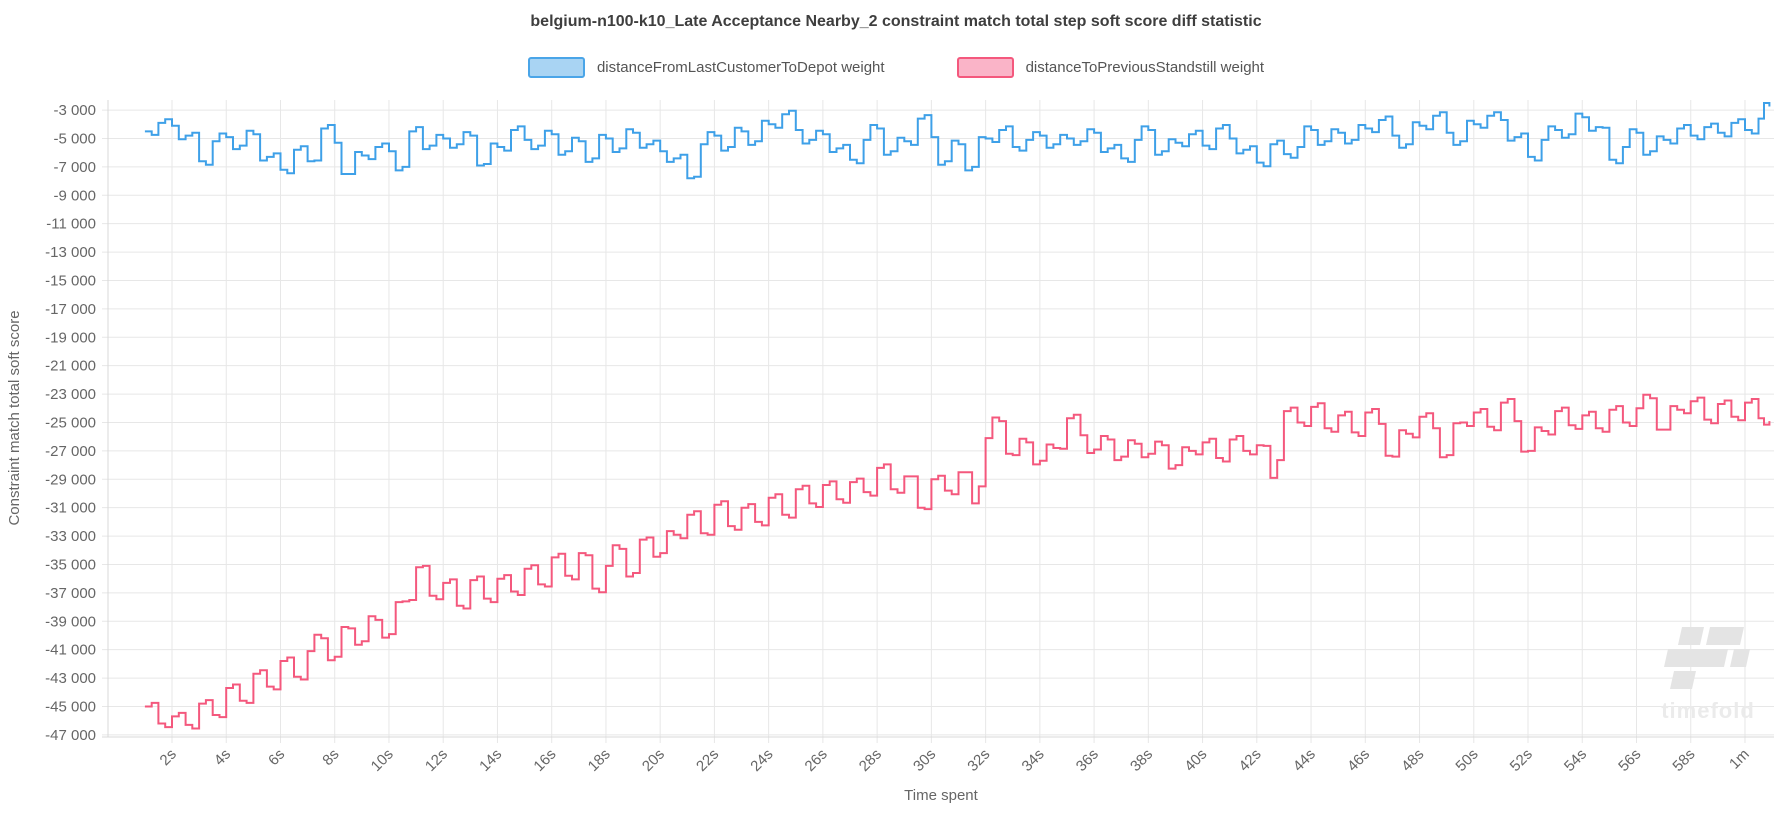 Image resolution: width=1792 pixels, height=832 pixels. What do you see at coordinates (490, 760) in the screenshot?
I see `x-tick-label: 14s` at bounding box center [490, 760].